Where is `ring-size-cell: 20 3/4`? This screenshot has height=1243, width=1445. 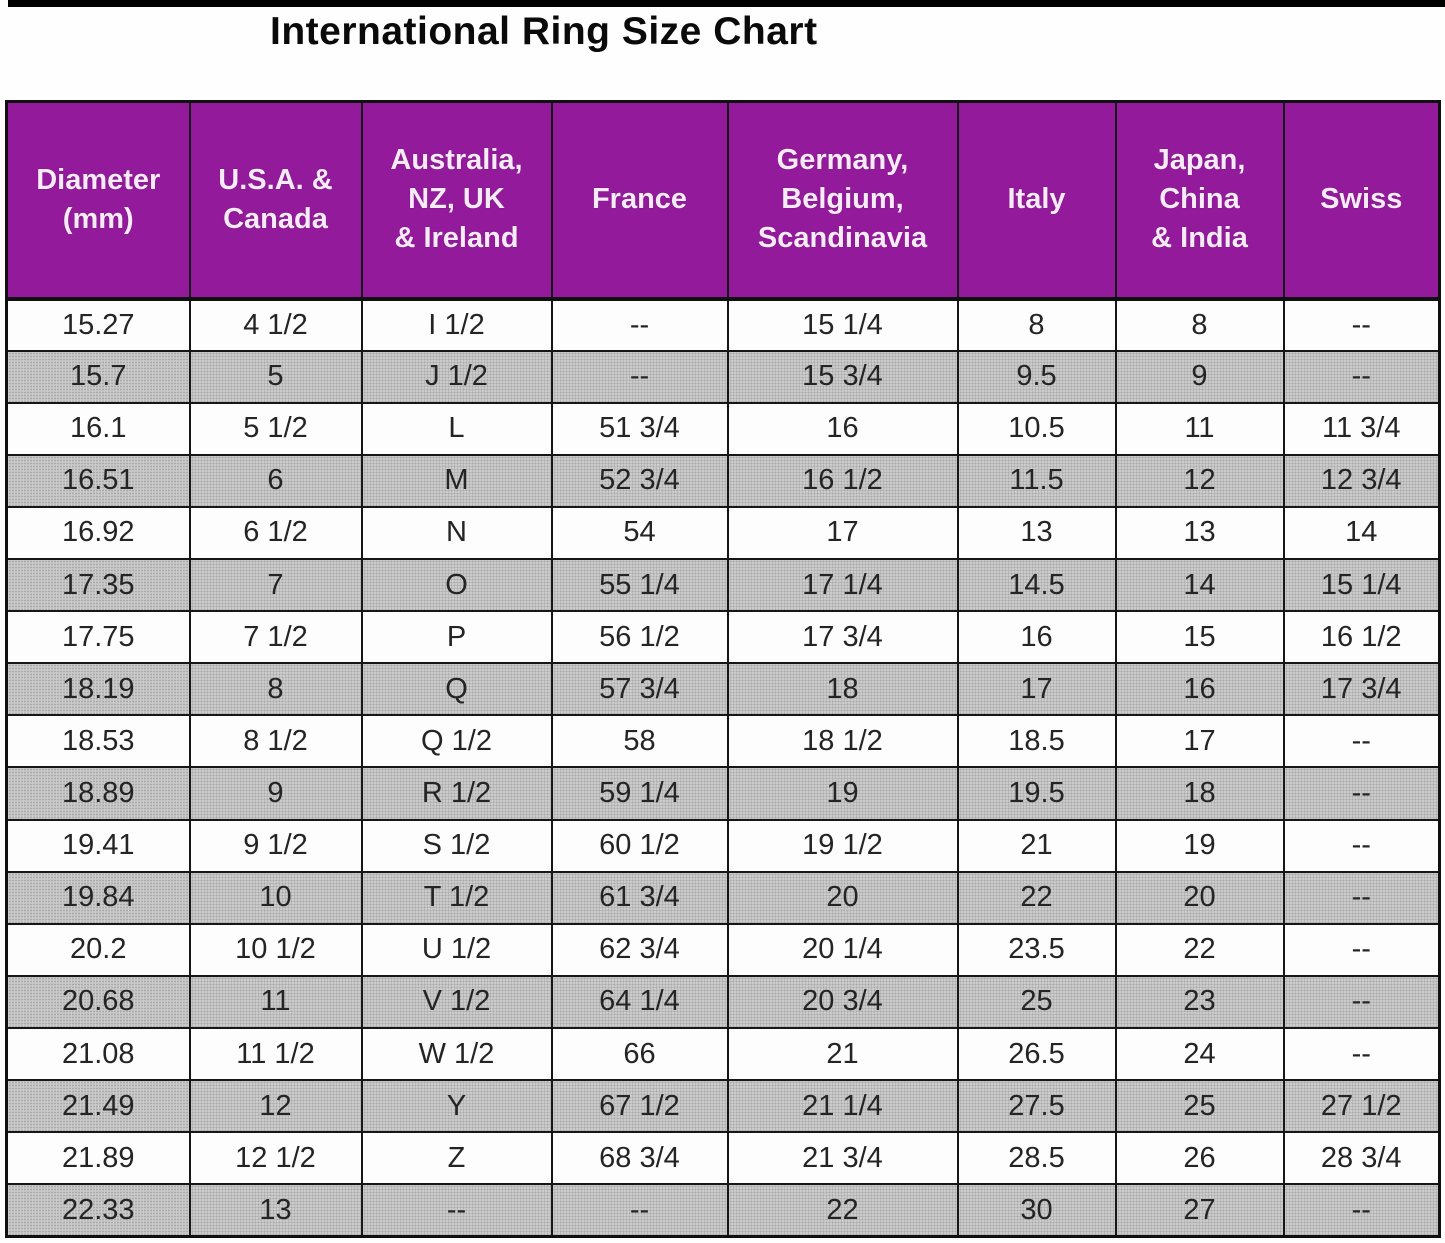
ring-size-cell: 20 3/4 is located at coordinates (842, 1002).